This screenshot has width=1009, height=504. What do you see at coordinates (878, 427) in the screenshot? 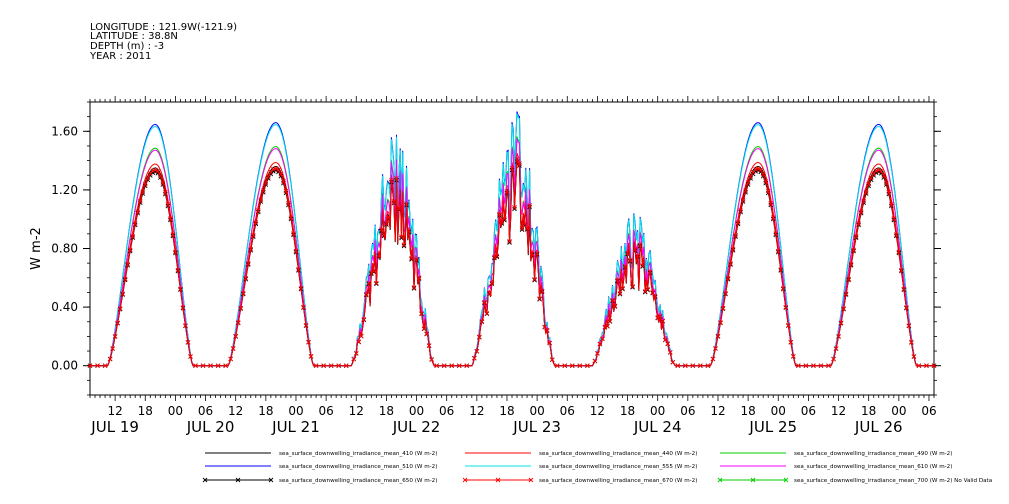
I see `date-label: JUL 26` at bounding box center [878, 427].